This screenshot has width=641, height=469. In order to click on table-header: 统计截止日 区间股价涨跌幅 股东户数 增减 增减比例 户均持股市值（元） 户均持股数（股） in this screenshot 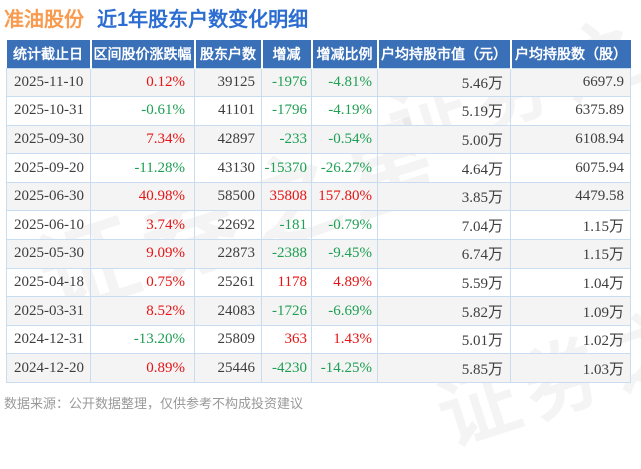, I will do `click(318, 54)`.